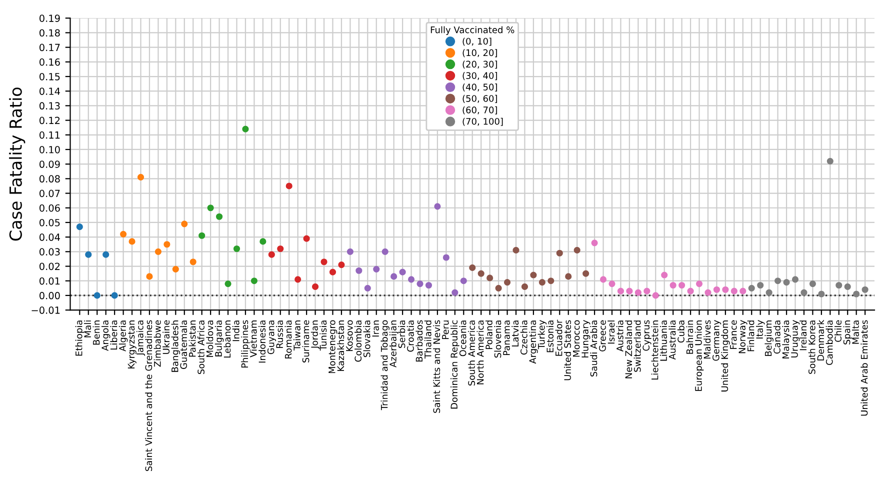  What do you see at coordinates (672, 340) in the screenshot?
I see `x-tick-label: Australia` at bounding box center [672, 340].